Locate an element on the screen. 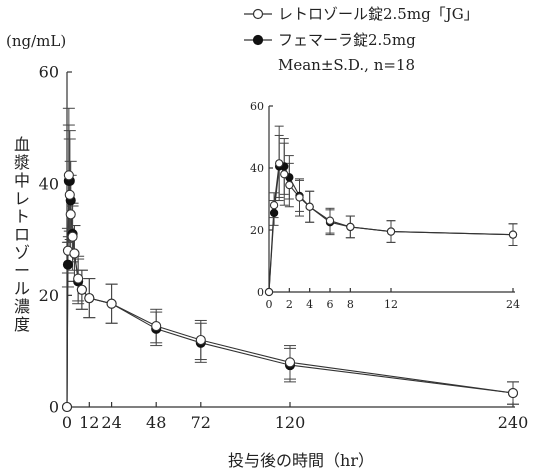  x-tick-label: 72 is located at coordinates (201, 422).